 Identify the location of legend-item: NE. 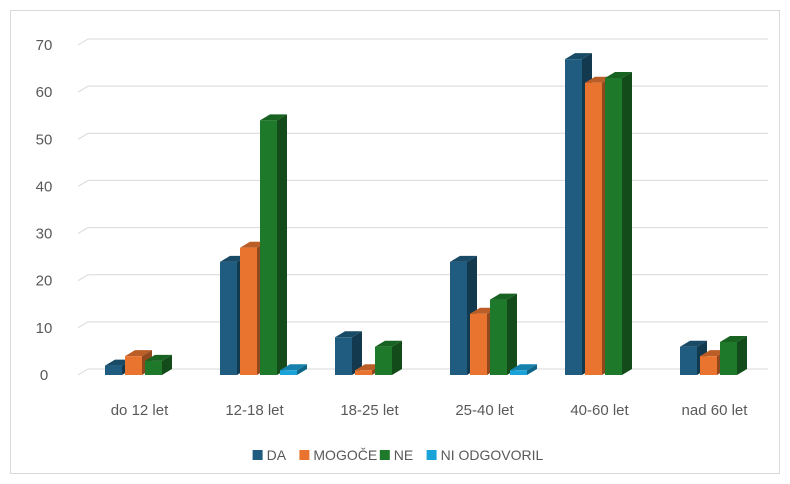
(396, 455).